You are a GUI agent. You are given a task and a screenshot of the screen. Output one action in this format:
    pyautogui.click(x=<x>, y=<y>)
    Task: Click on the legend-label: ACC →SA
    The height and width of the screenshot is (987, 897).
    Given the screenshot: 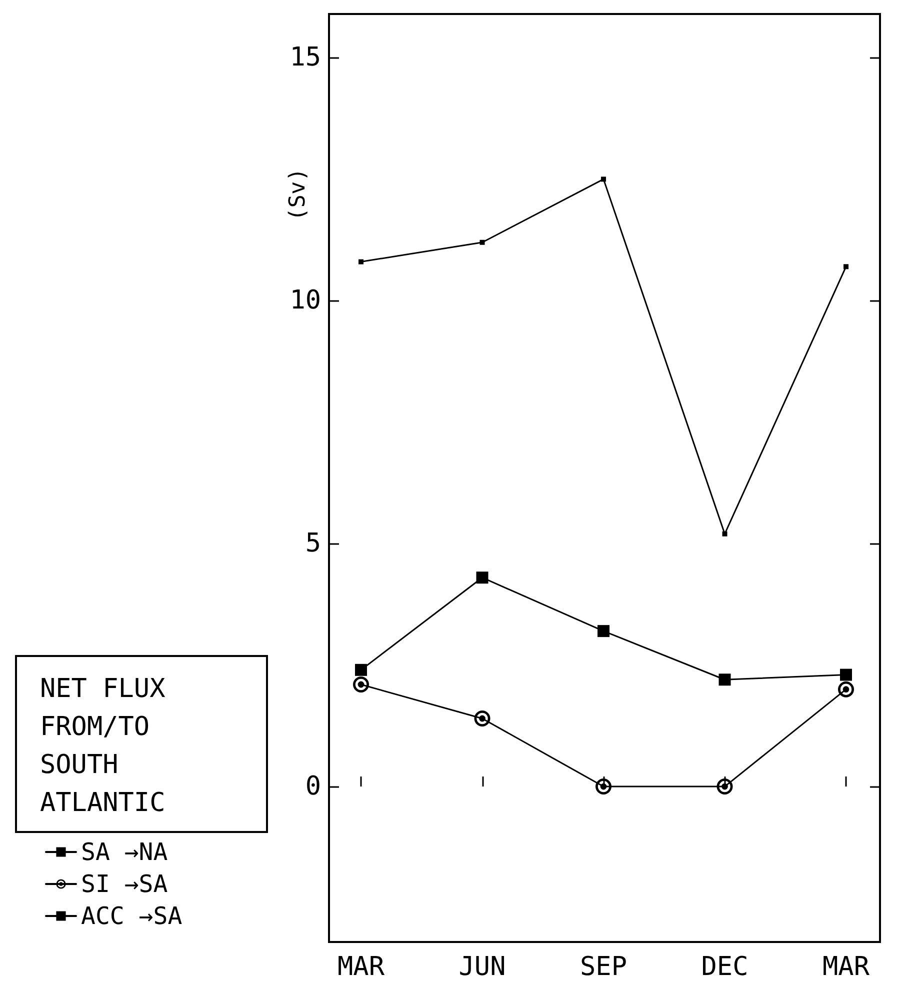 What is the action you would take?
    pyautogui.click(x=132, y=916)
    